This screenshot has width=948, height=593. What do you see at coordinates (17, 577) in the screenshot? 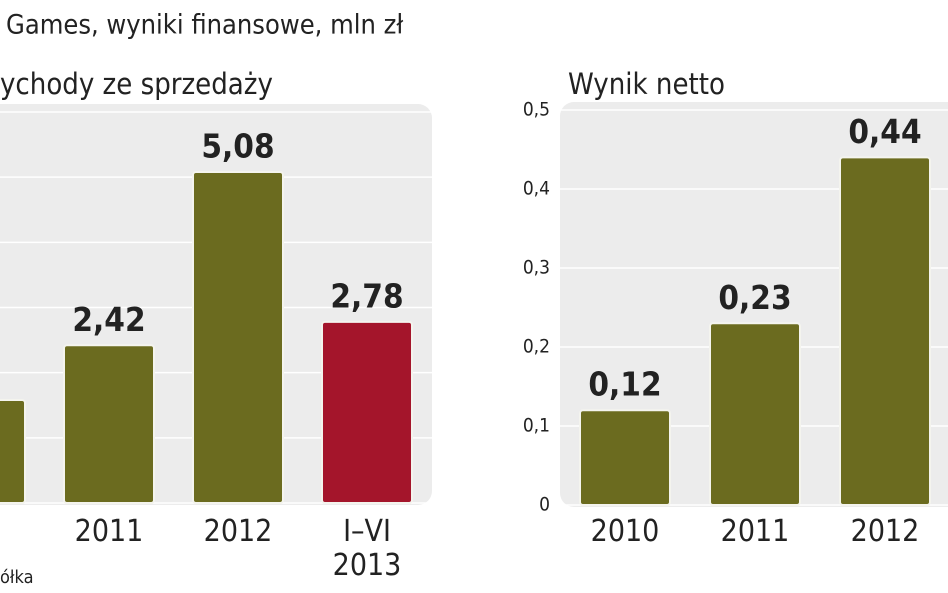
I see `source: ółka` at bounding box center [17, 577].